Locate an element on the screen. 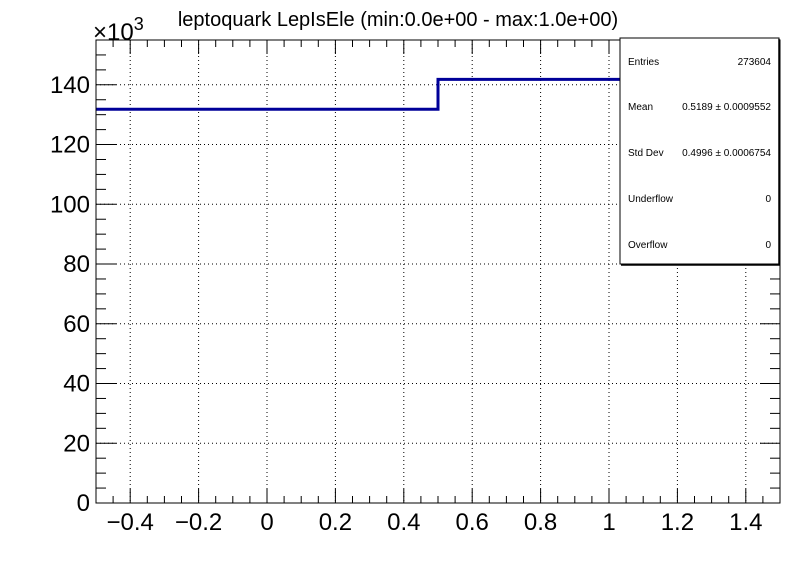  stats-entries-label: Entries is located at coordinates (643, 62).